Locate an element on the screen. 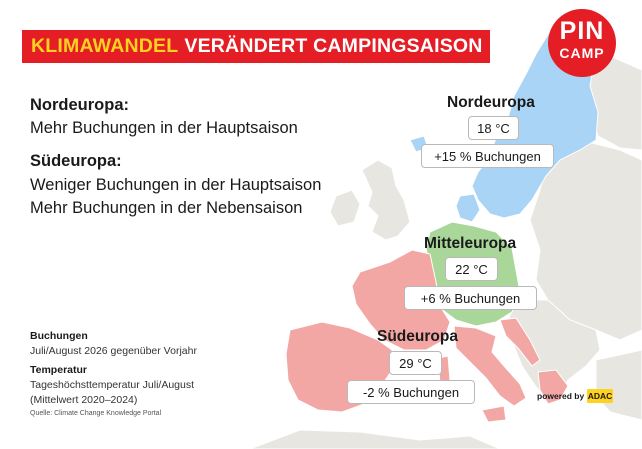 Image resolution: width=642 pixels, height=449 pixels. north-temp-badge: 18 °C is located at coordinates (493, 128).